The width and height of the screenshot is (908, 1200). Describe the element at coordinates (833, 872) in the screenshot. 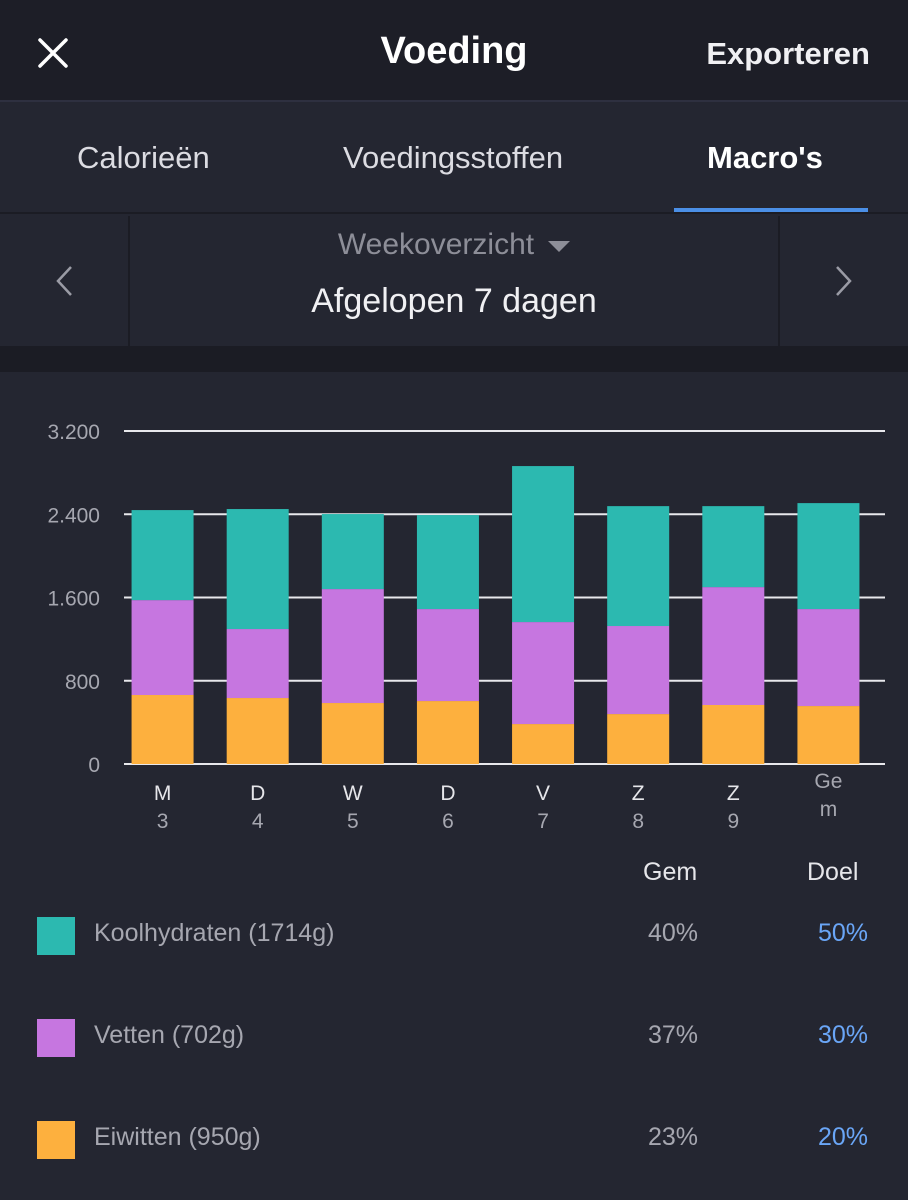

I see `goal-column-header: Doel` at that location.